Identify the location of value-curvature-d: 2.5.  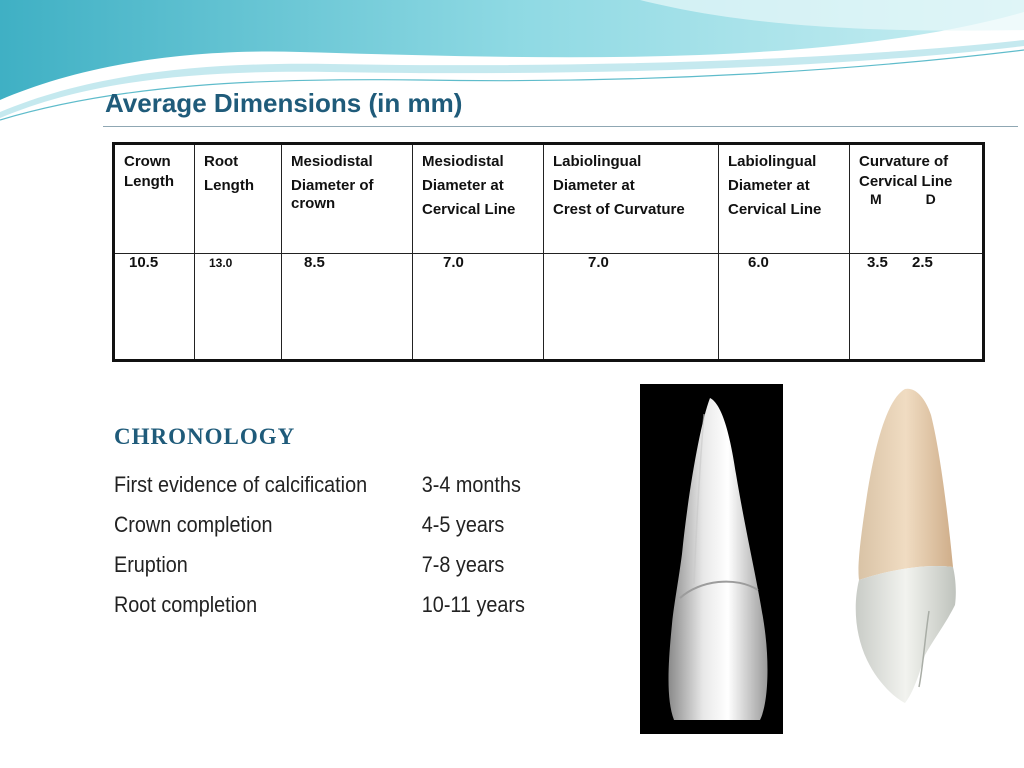
(922, 262).